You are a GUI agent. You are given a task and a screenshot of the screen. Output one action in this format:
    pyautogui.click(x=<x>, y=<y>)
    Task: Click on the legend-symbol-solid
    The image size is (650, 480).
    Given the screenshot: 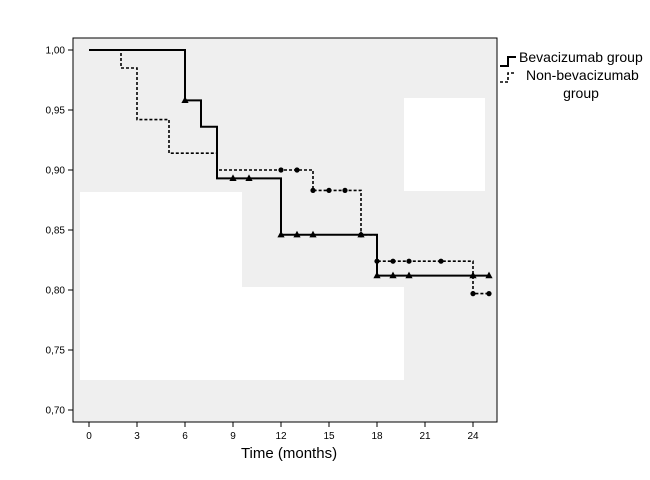 What is the action you would take?
    pyautogui.click(x=508, y=61)
    